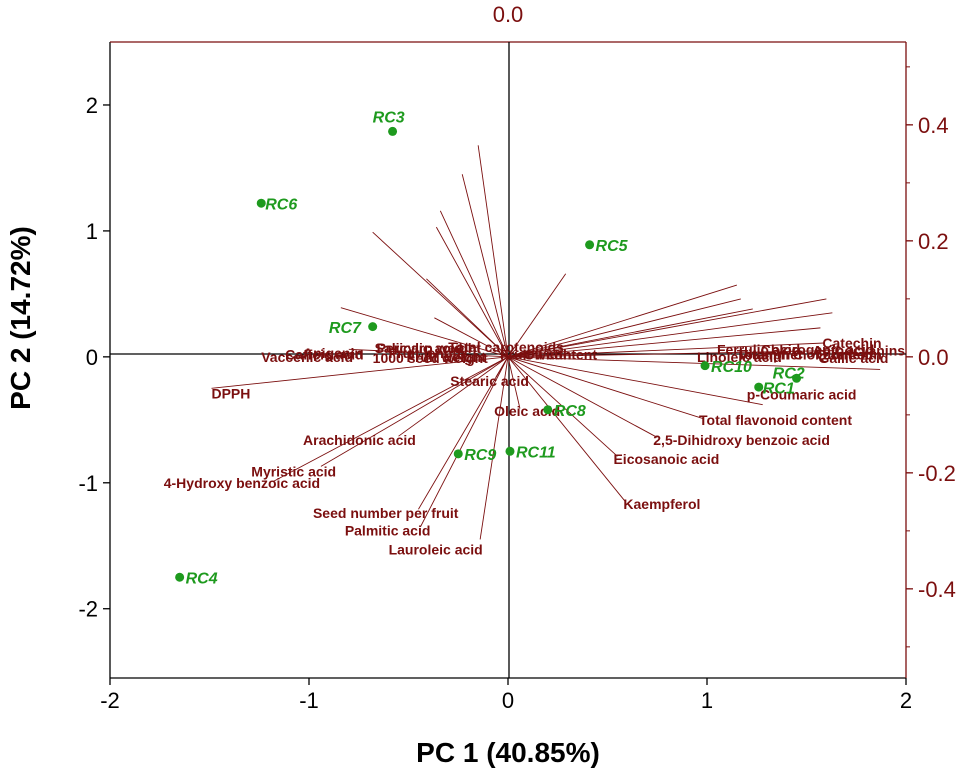 Image resolution: width=968 pixels, height=772 pixels. I want to click on score-label: RC2, so click(789, 373).